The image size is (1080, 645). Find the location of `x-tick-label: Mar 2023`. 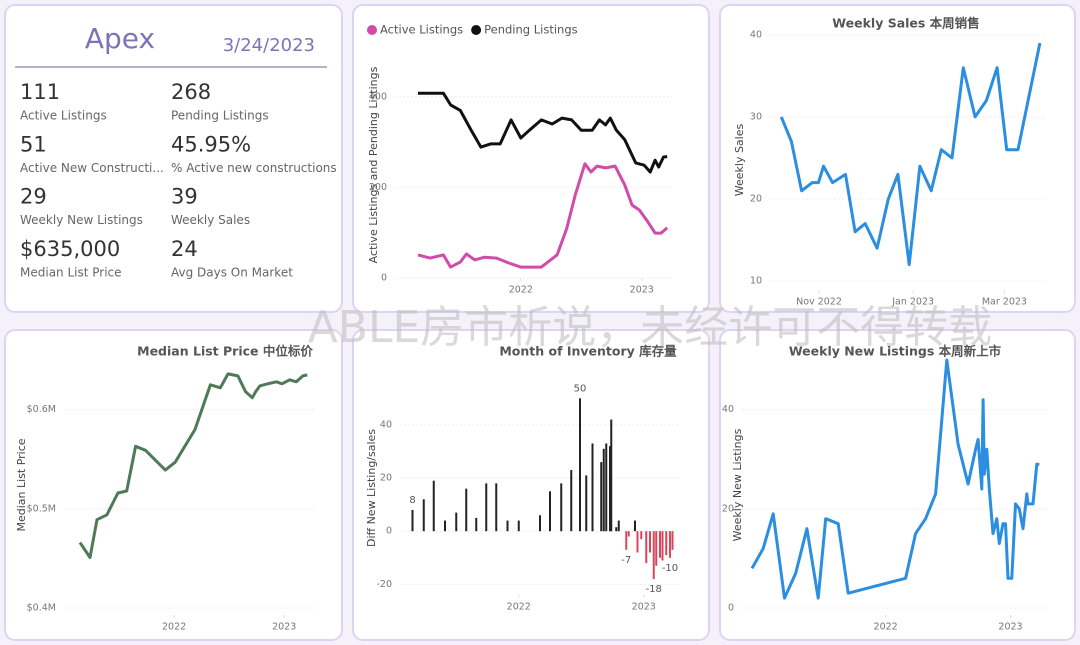

x-tick-label: Mar 2023 is located at coordinates (1004, 302).